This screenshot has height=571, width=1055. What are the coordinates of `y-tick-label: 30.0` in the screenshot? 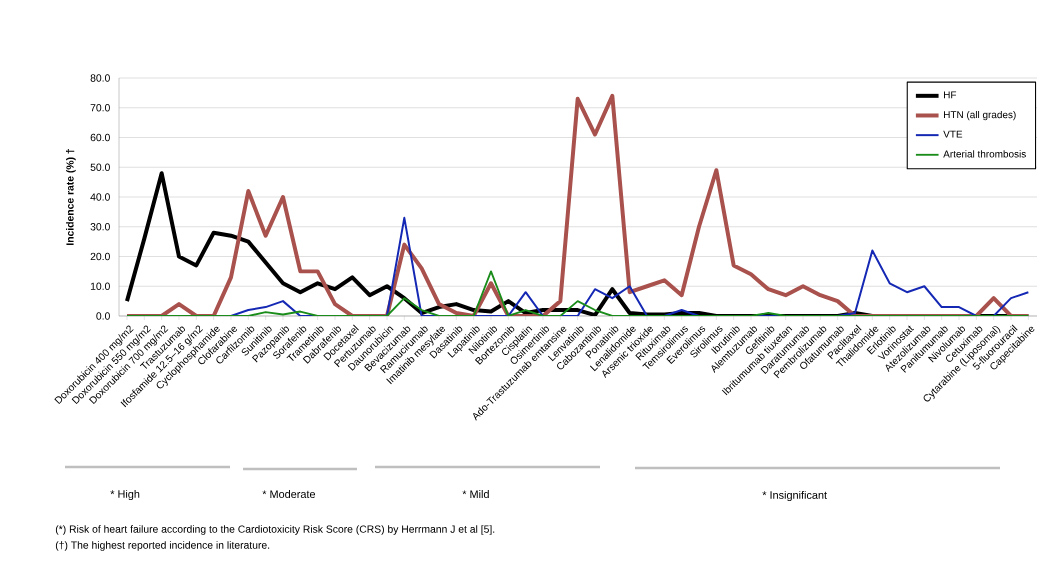 It's located at (100, 227).